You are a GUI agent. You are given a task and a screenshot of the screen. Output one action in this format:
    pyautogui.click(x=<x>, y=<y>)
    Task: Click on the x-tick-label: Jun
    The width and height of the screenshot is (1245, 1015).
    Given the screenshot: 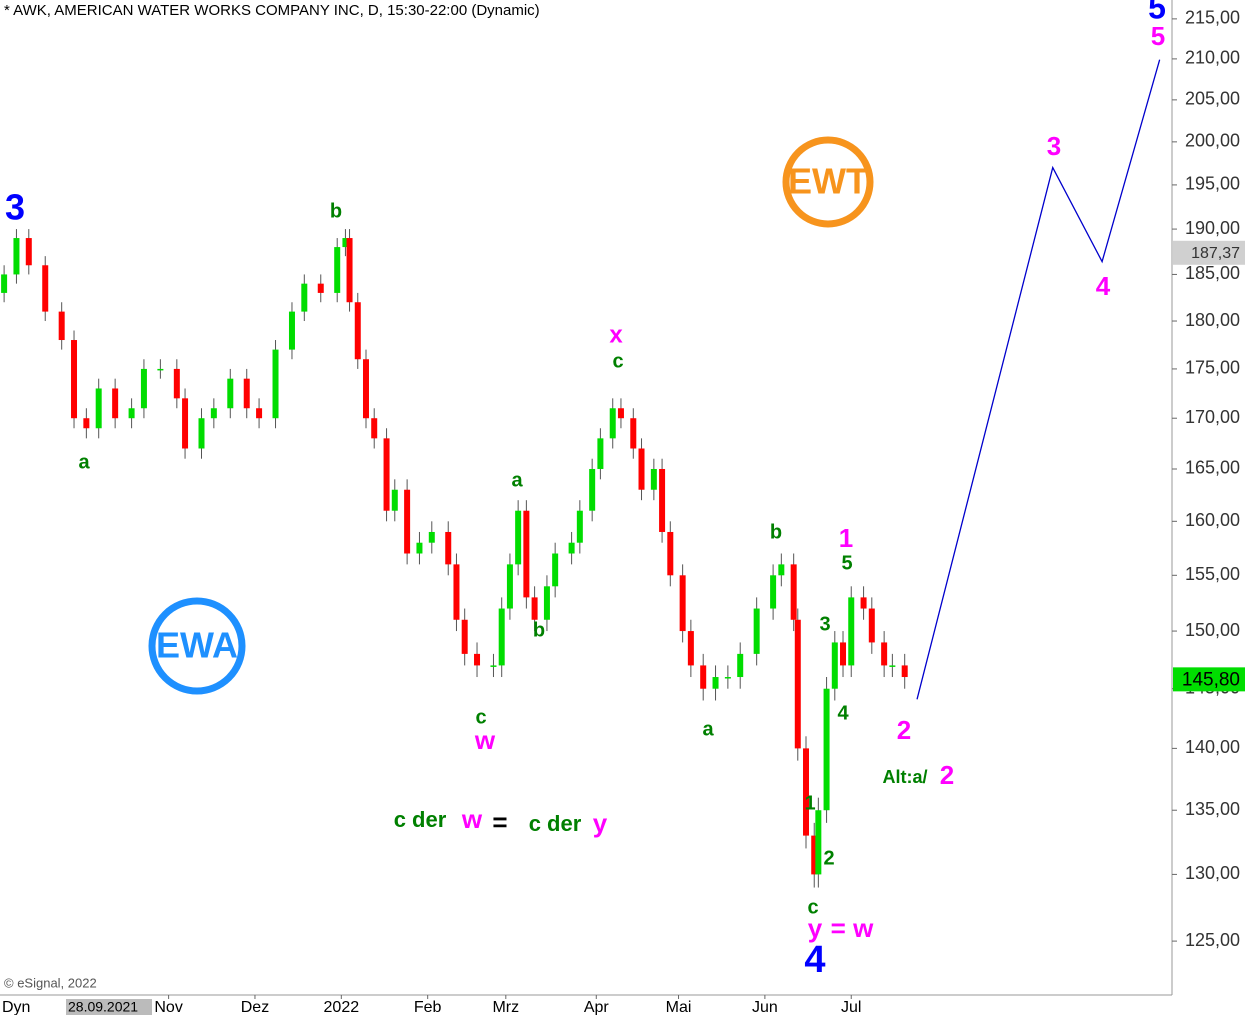 What is the action you would take?
    pyautogui.click(x=765, y=1007)
    